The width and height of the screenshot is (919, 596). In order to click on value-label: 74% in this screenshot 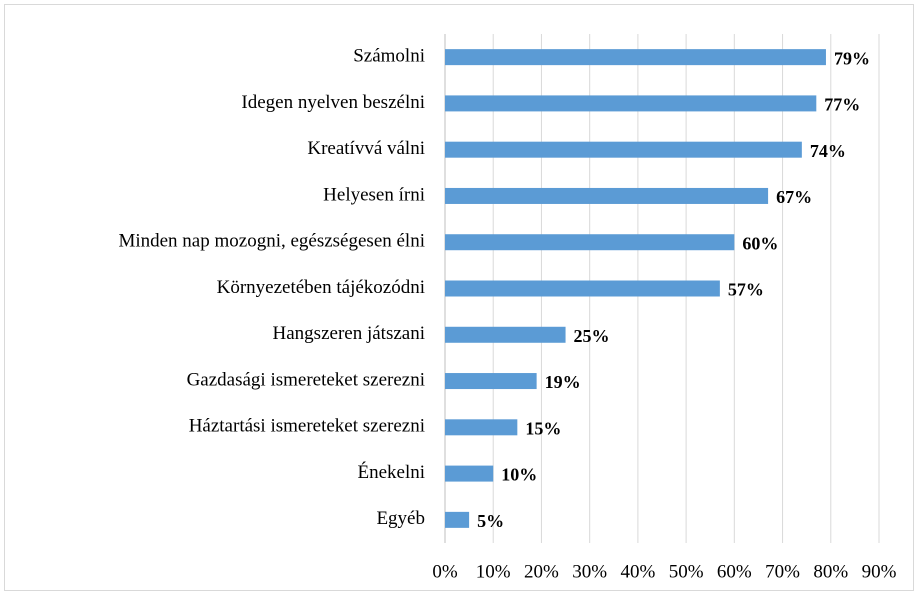, I will do `click(828, 151)`.